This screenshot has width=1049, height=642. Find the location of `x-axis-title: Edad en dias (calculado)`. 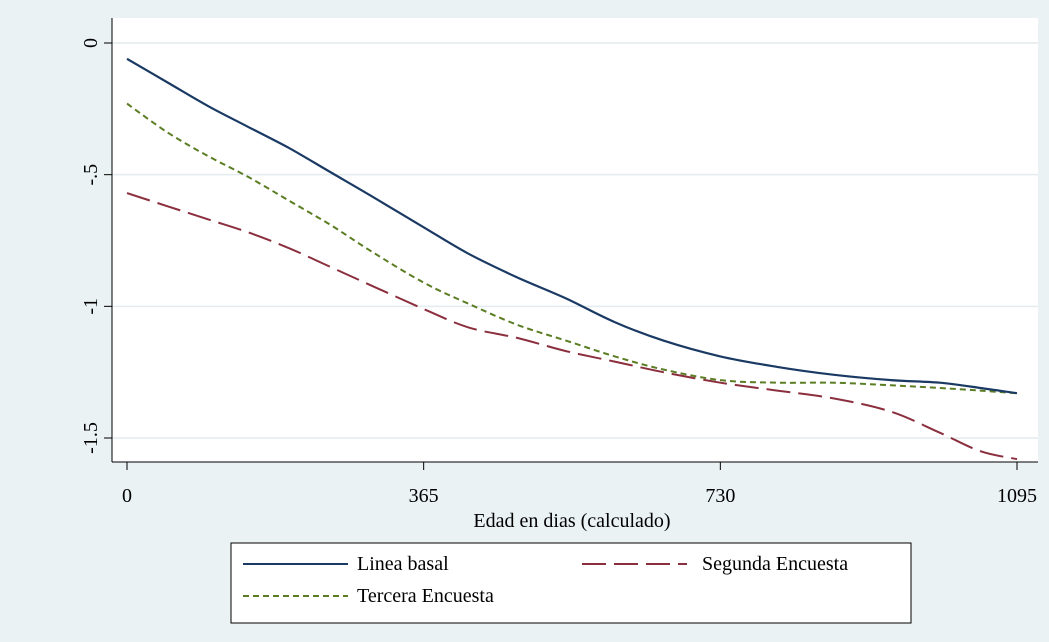

x-axis-title: Edad en dias (calculado) is located at coordinates (571, 521).